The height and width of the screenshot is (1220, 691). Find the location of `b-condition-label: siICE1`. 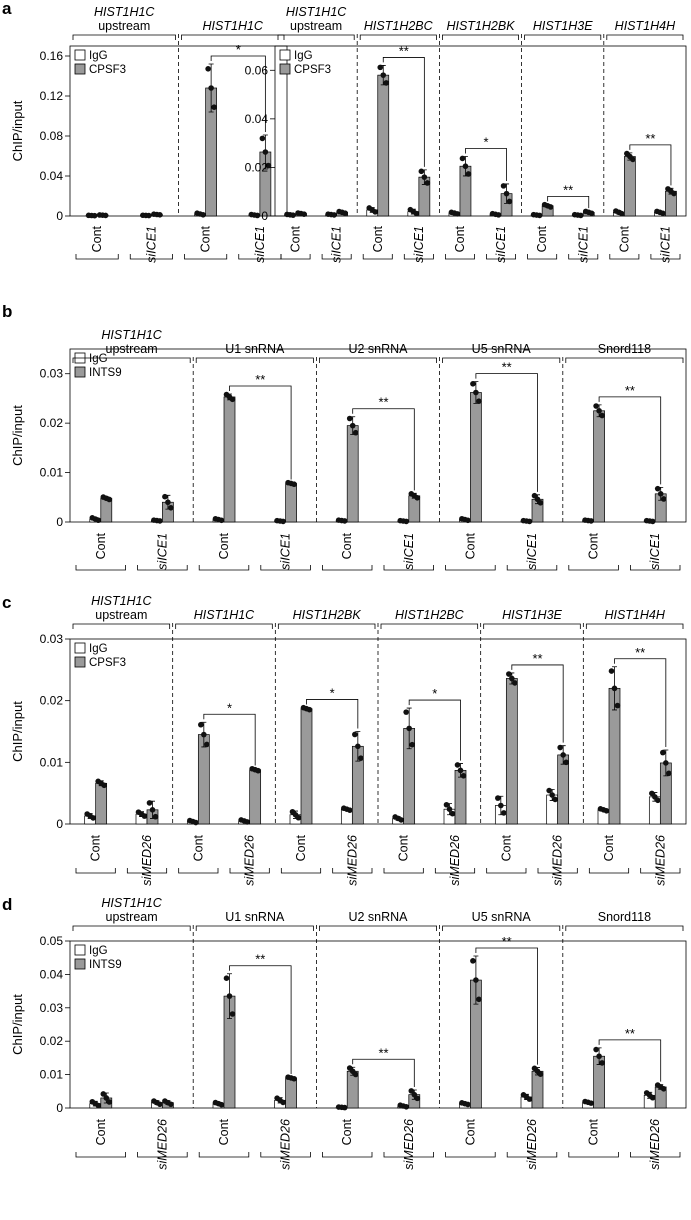

b-condition-label: siICE1 is located at coordinates (655, 551).